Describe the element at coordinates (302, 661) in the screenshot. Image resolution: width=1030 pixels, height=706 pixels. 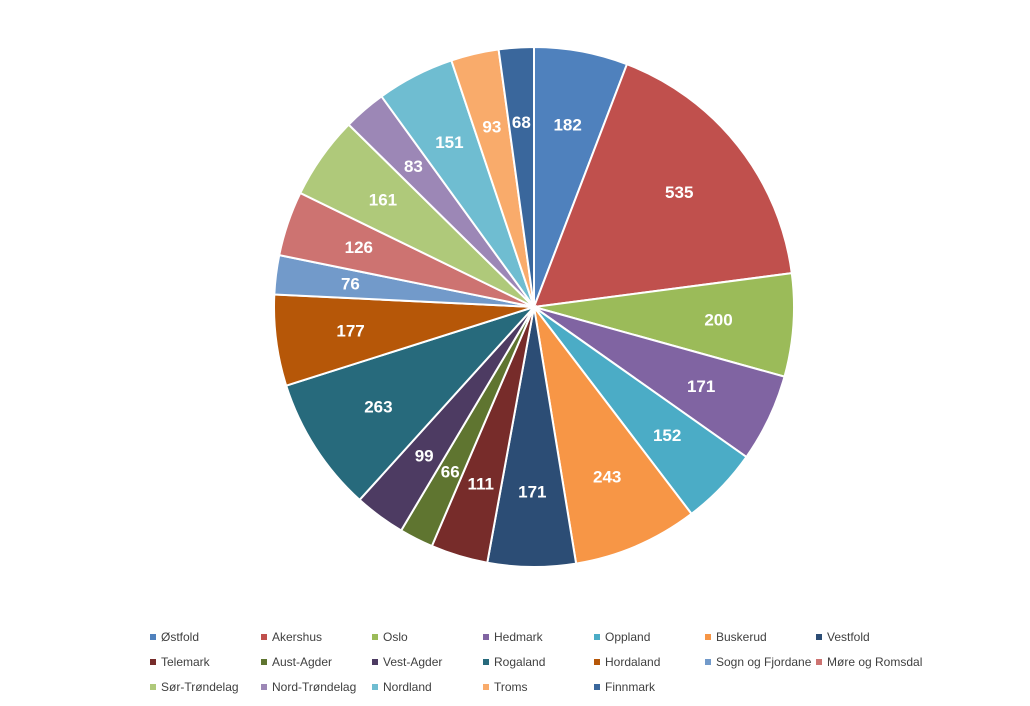
I see `legend-label: Aust-Agder` at that location.